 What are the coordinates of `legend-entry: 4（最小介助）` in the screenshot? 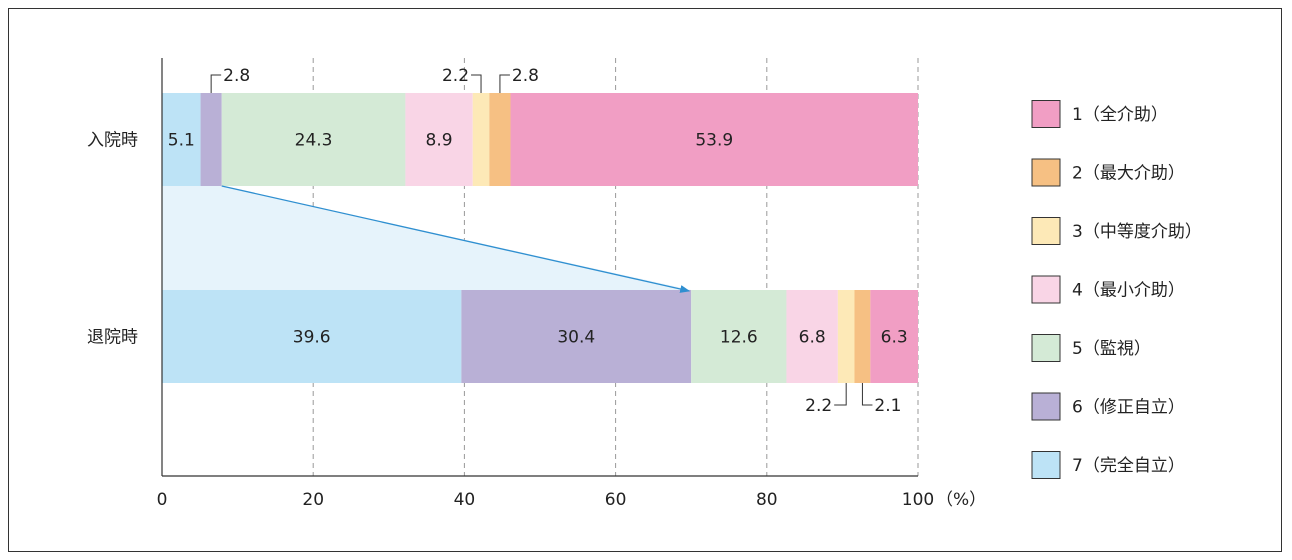 It's located at (1108, 289).